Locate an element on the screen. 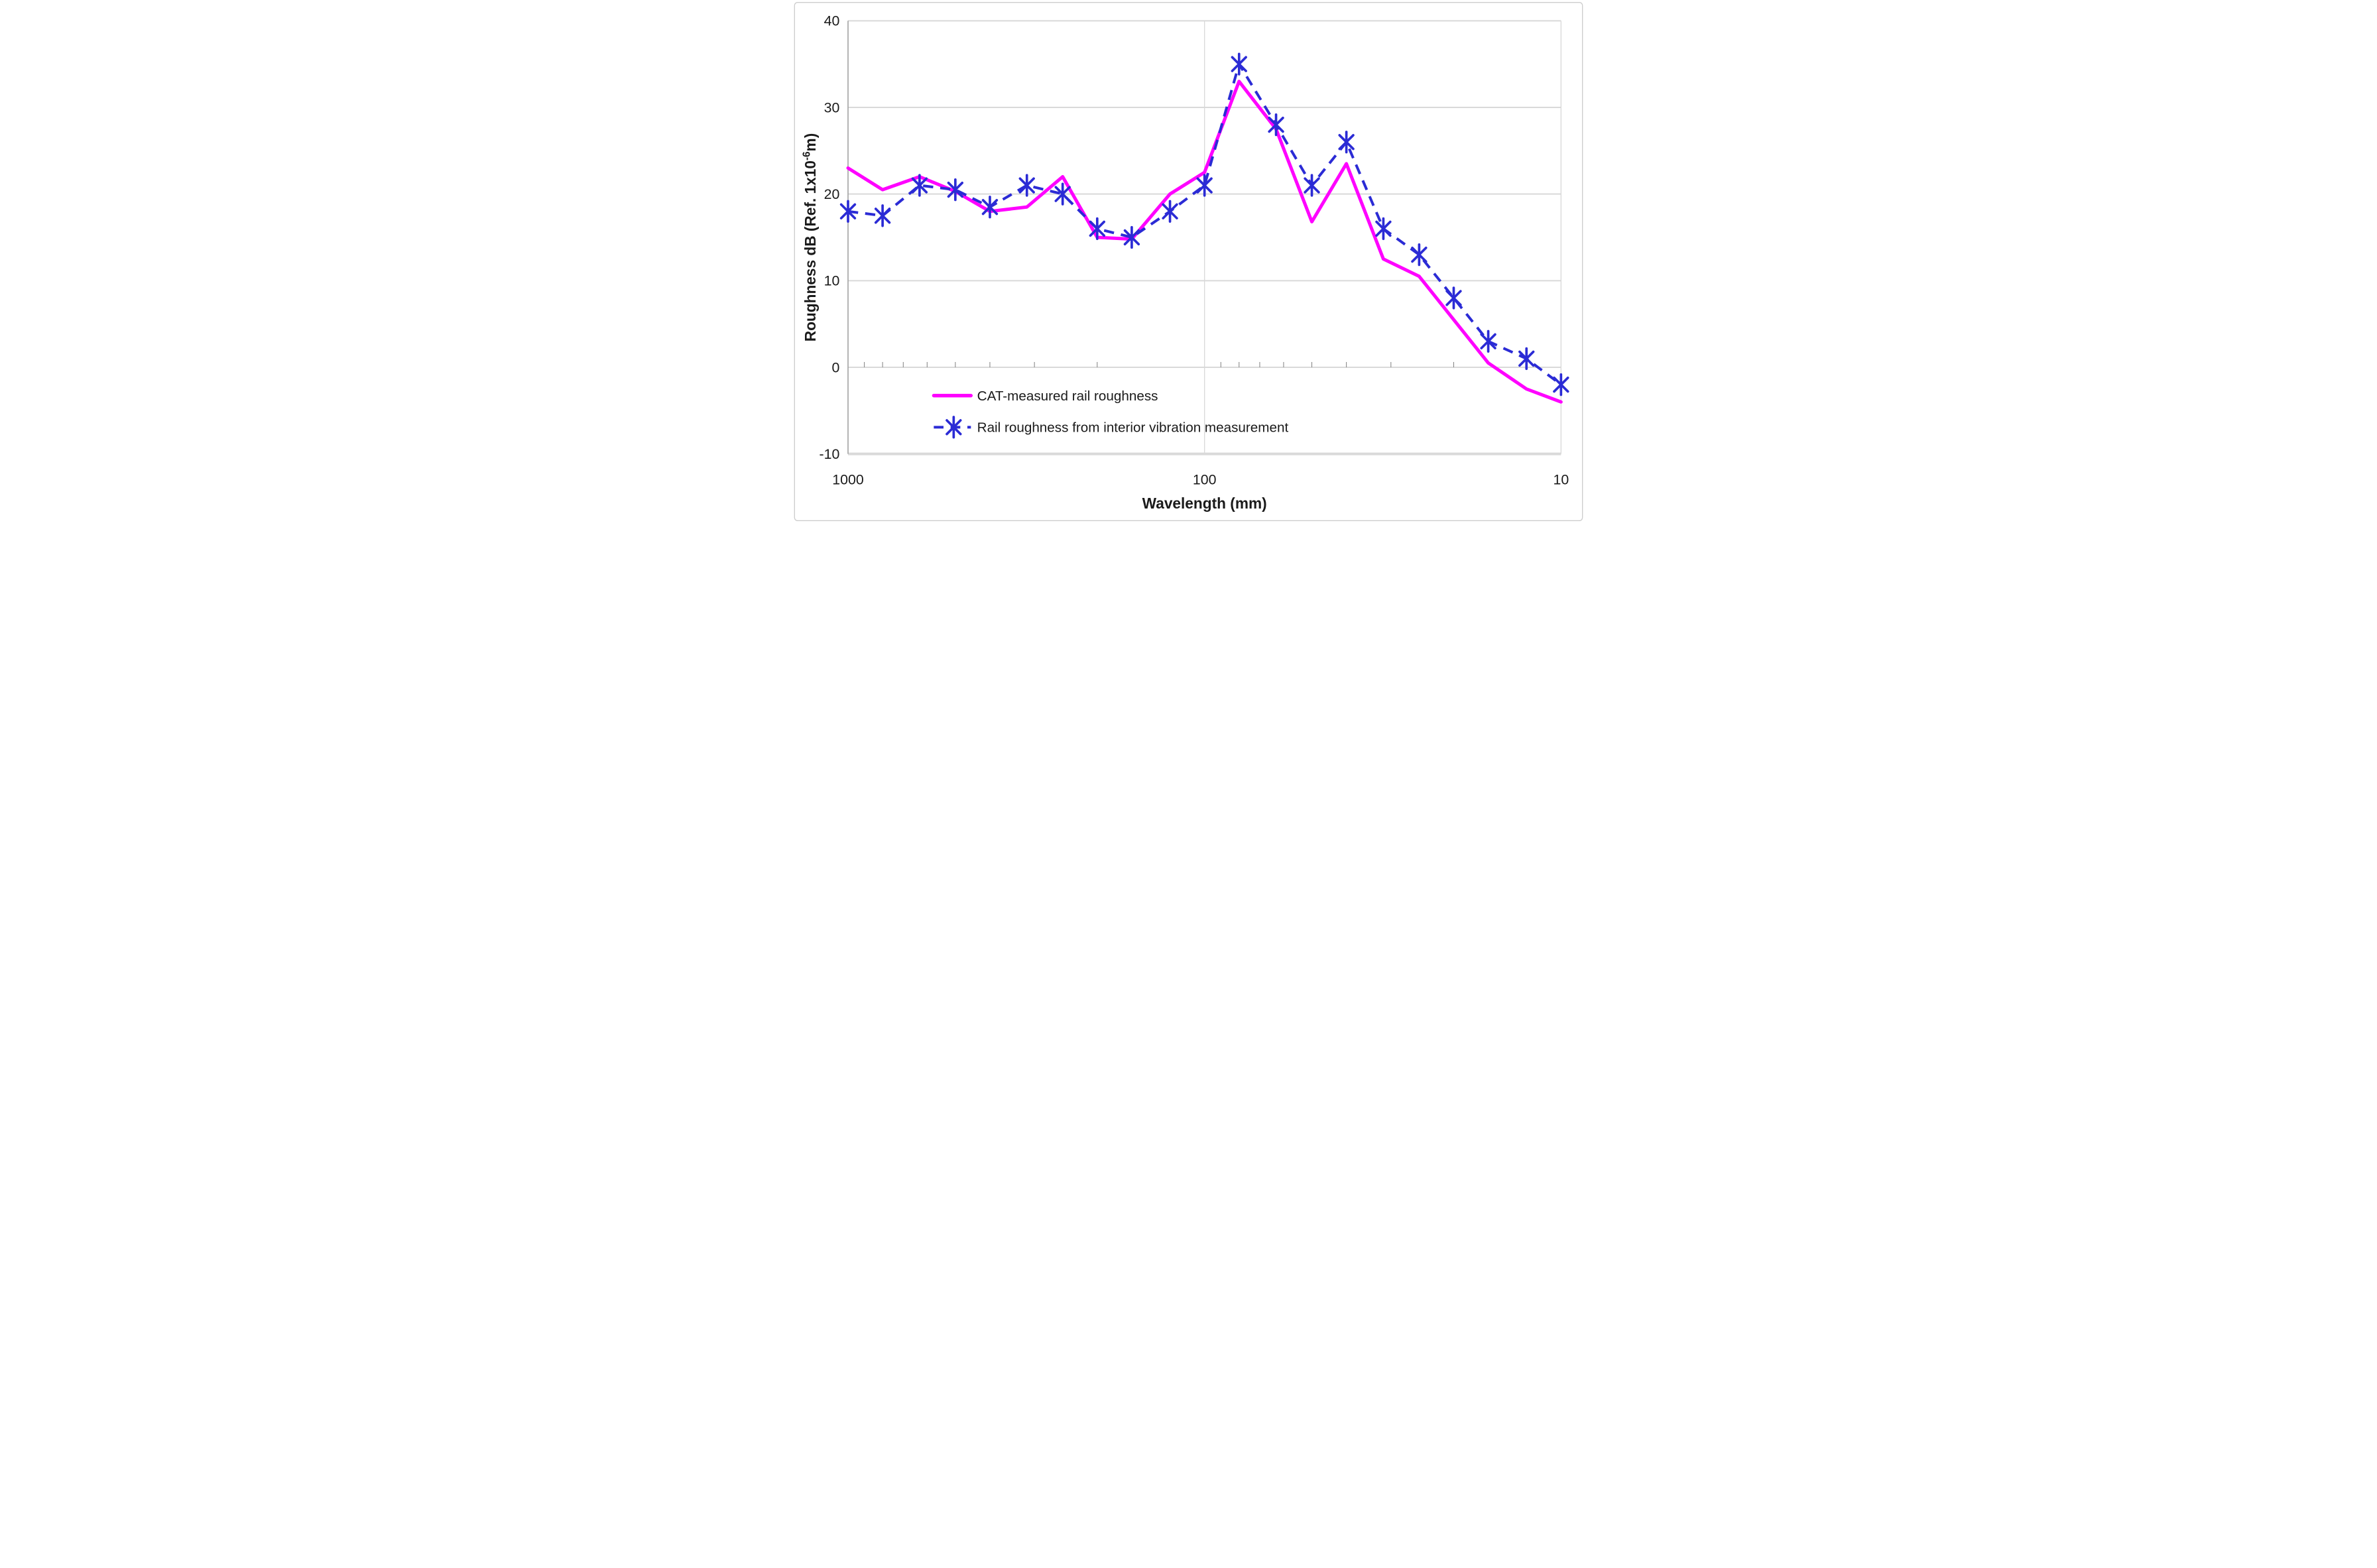  chart-border is located at coordinates (1188, 261).